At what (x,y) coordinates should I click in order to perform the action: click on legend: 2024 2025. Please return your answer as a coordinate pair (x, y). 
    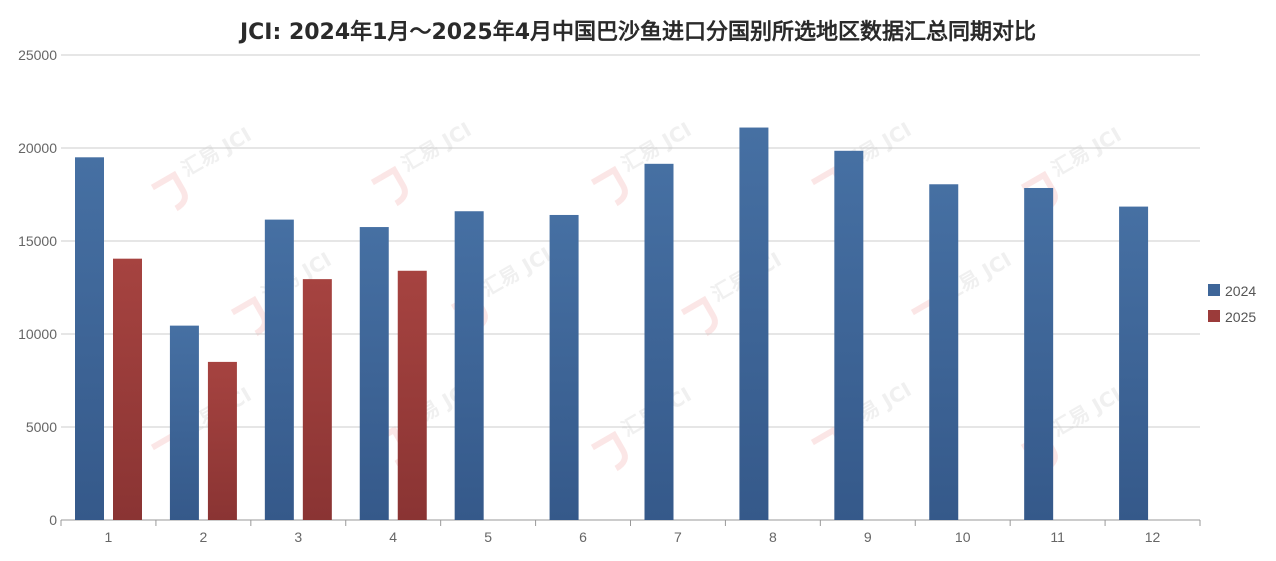
    Looking at the image, I should click on (1232, 304).